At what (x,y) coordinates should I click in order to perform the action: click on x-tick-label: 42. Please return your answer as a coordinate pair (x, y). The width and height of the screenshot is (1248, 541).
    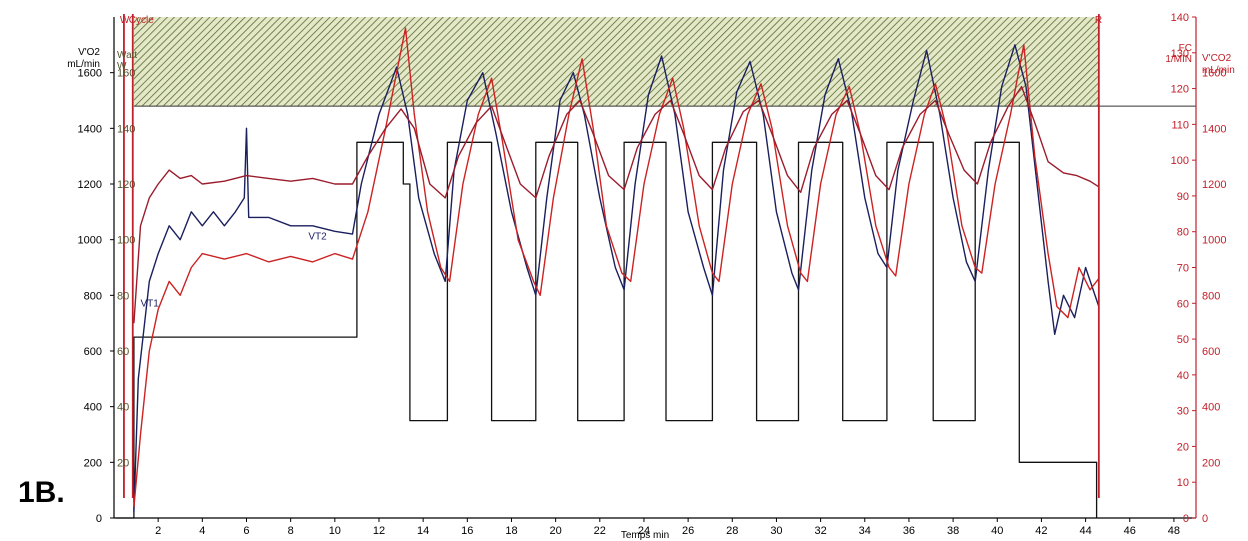
    Looking at the image, I should click on (1041, 531).